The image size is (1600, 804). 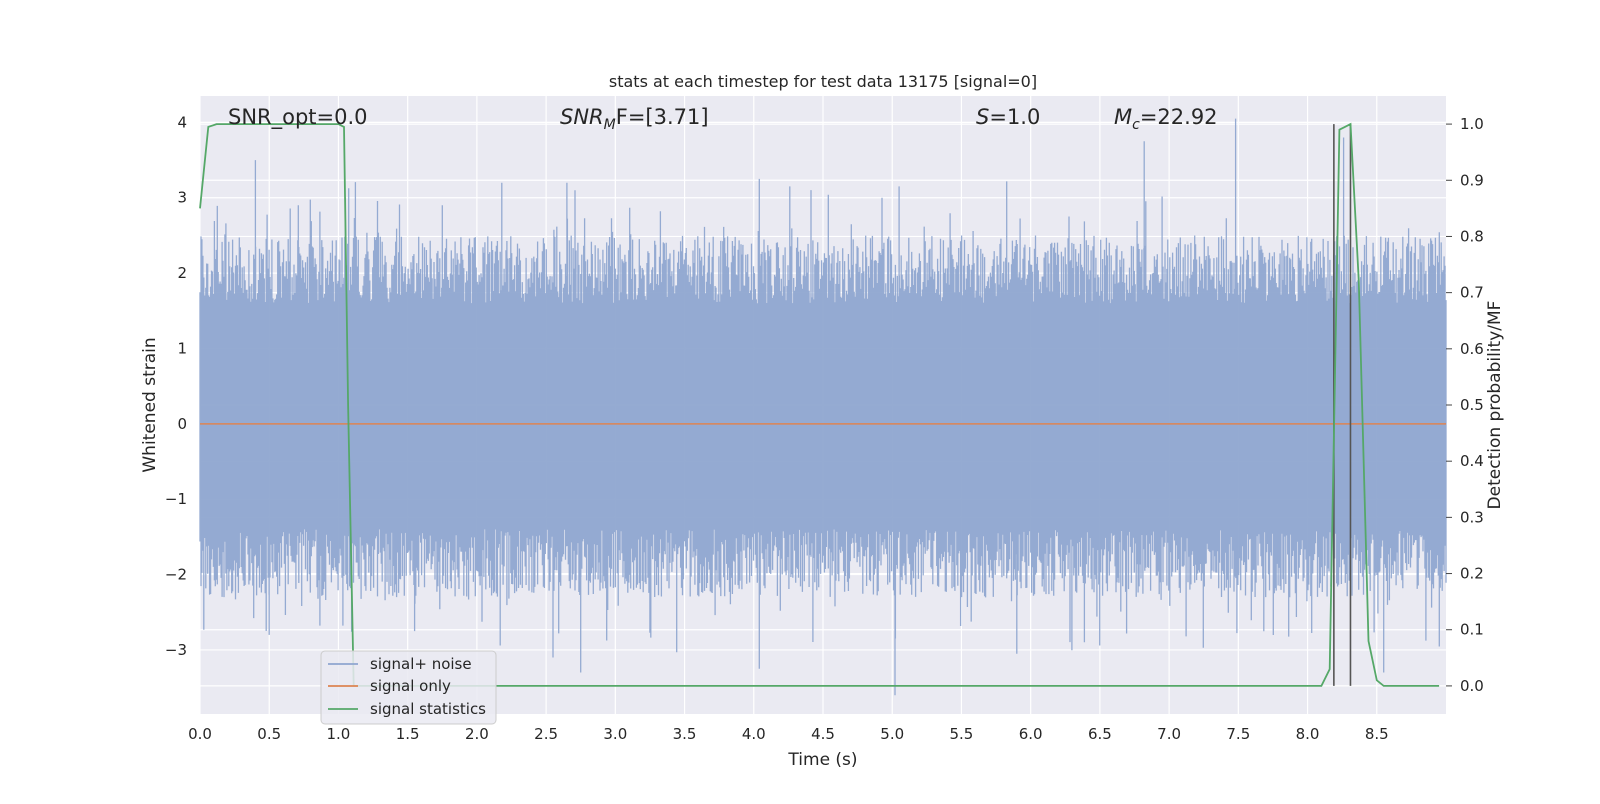 I want to click on legend-label-signal-only: signal only, so click(x=410, y=686).